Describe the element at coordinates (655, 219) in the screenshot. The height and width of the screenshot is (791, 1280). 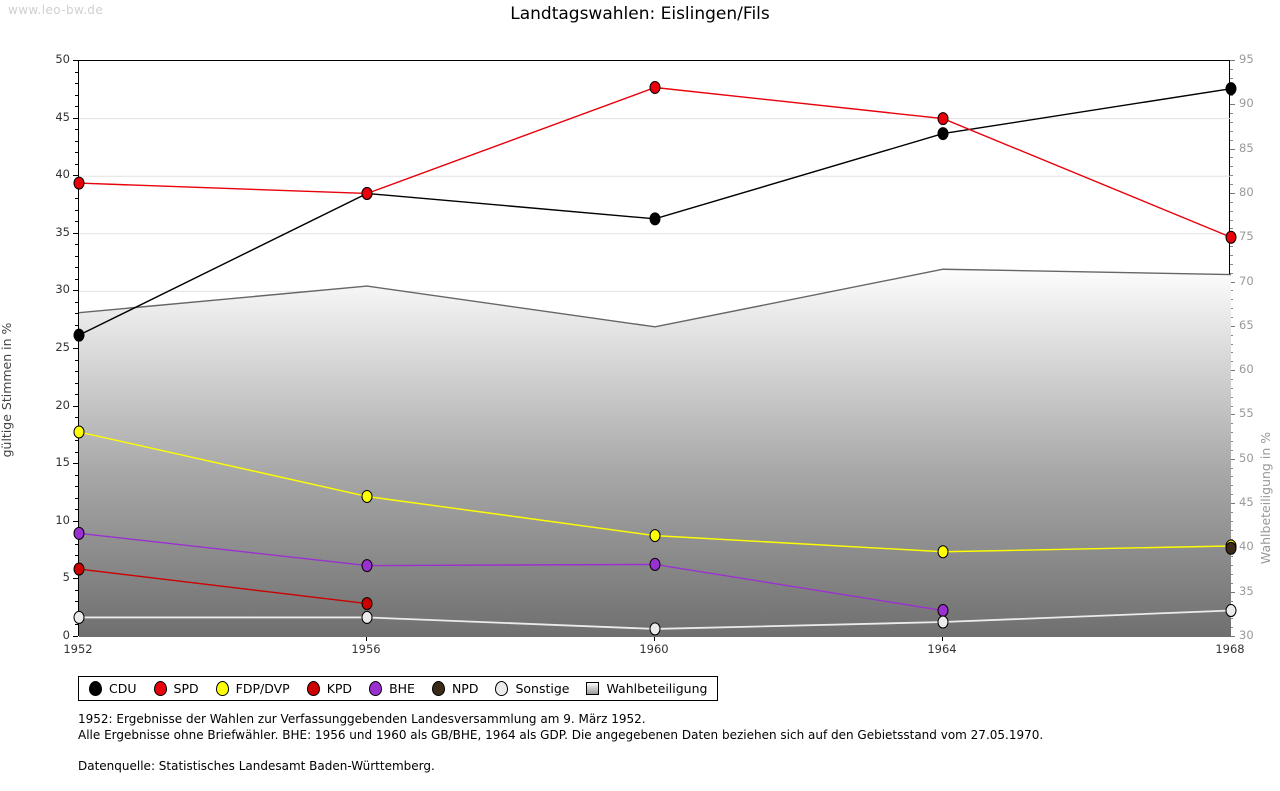
I see `point-cdu-1960` at that location.